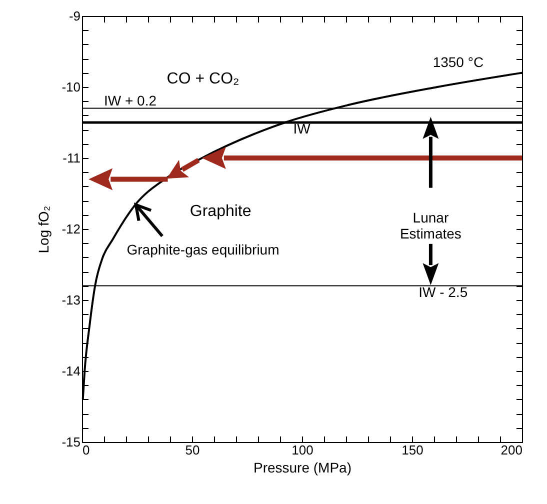  I want to click on y-tick-label: -9, so click(74, 16).